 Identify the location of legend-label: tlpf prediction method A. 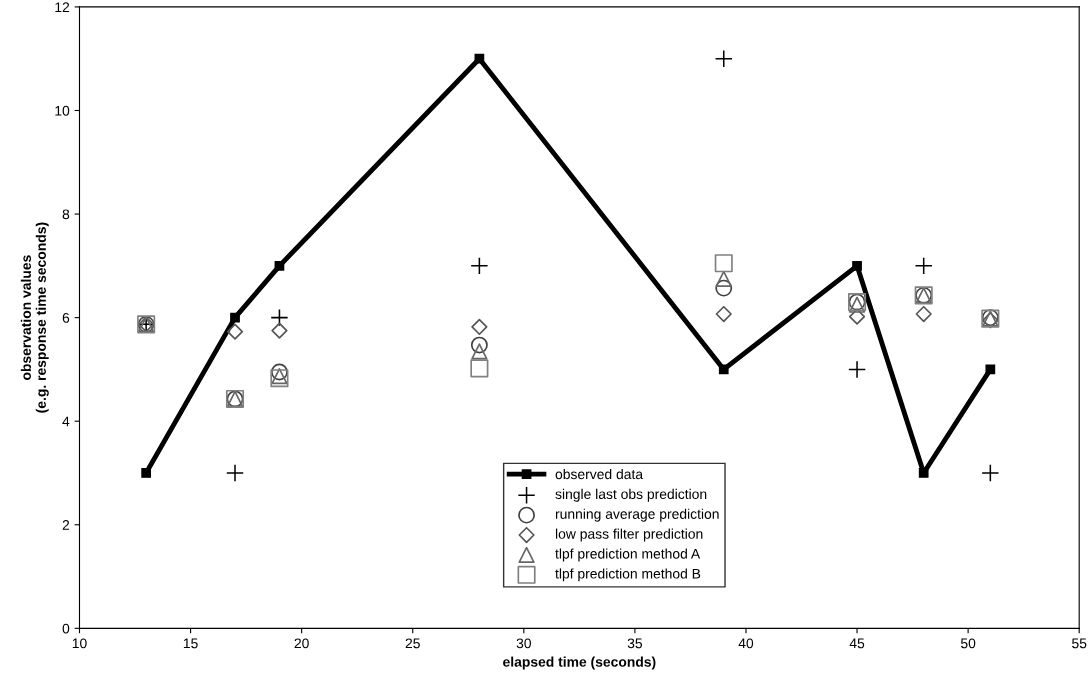
(628, 555).